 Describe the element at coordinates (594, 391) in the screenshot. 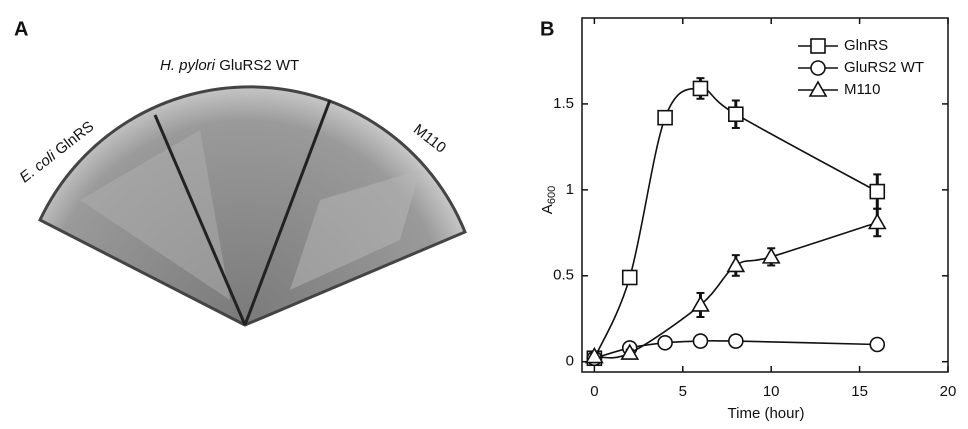

I see `x-tick-label: 0` at that location.